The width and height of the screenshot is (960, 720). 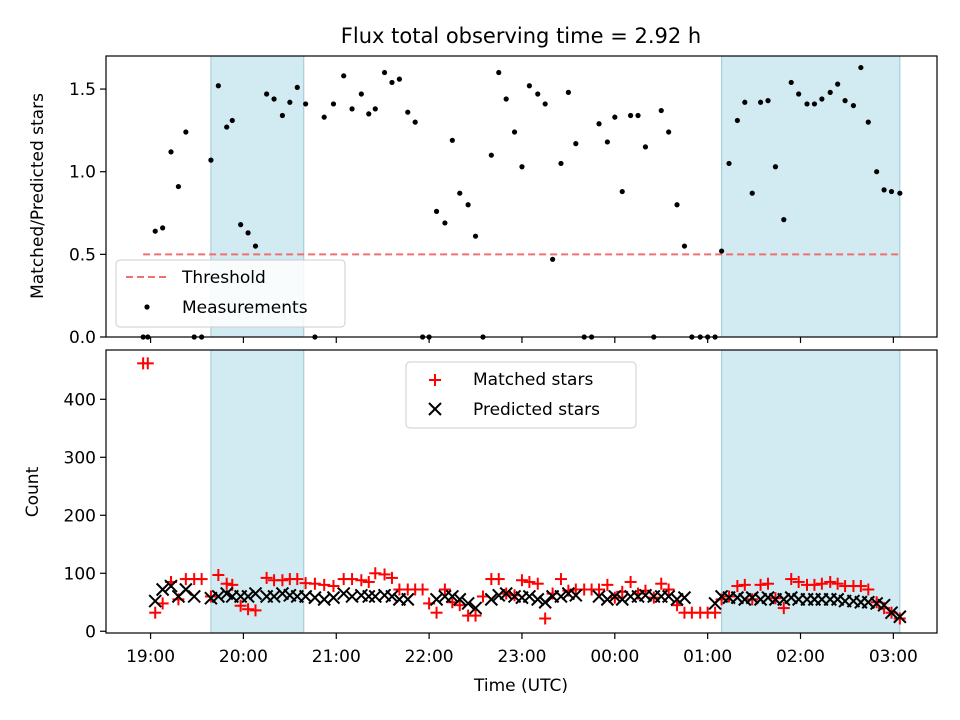 I want to click on bottom-legend: Matched stars Predicted stars, so click(x=521, y=395).